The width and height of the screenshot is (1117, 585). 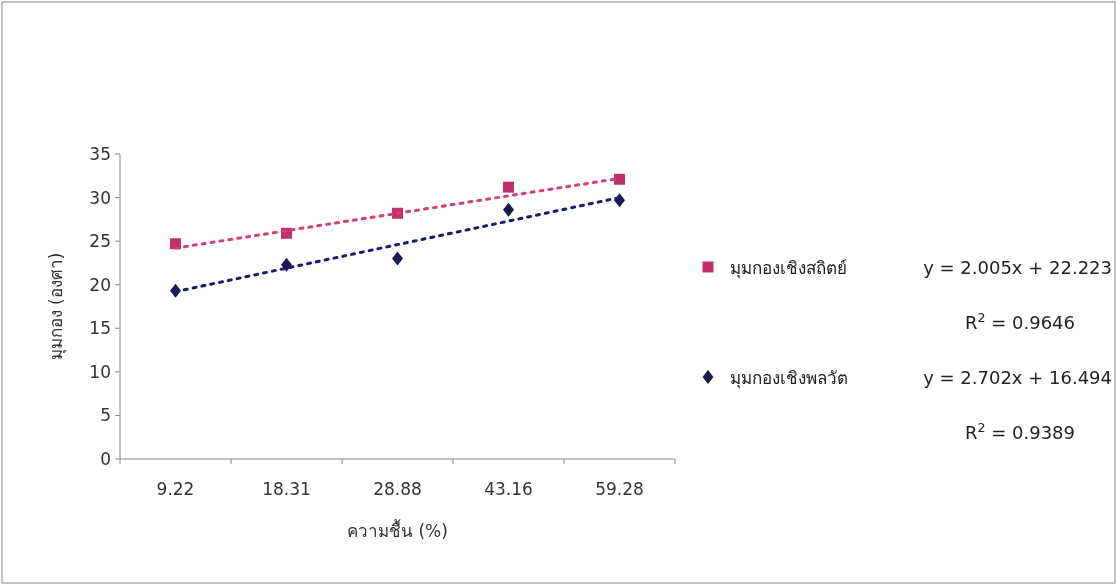 What do you see at coordinates (619, 489) in the screenshot?
I see `x-tick-label: 59.28` at bounding box center [619, 489].